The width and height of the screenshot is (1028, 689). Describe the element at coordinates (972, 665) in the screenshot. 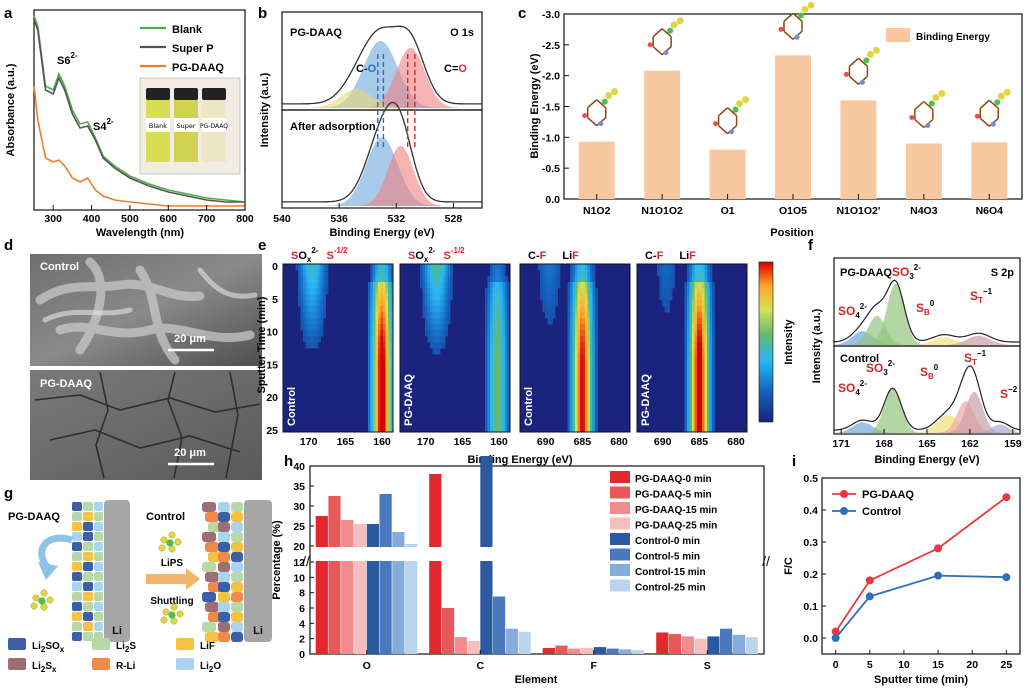

I see `panel-i-xtick-label: 20` at that location.